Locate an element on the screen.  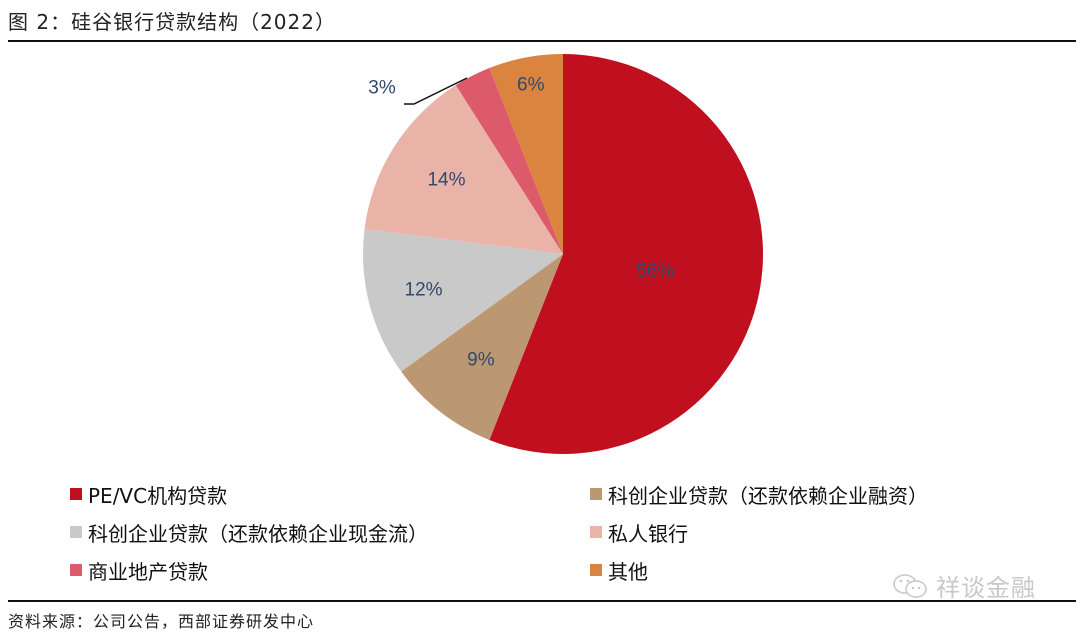
legend-item-private-bank: 私人银行 is located at coordinates (800, 532).